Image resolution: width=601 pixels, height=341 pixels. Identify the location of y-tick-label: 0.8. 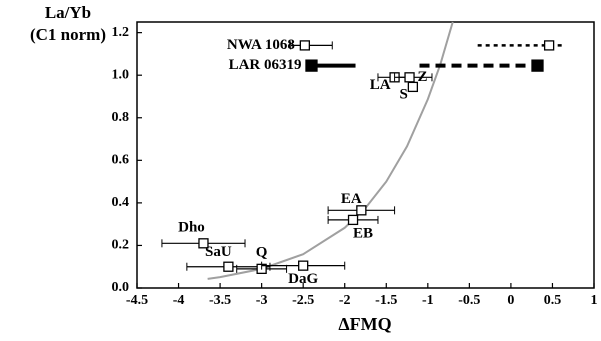
(121, 117).